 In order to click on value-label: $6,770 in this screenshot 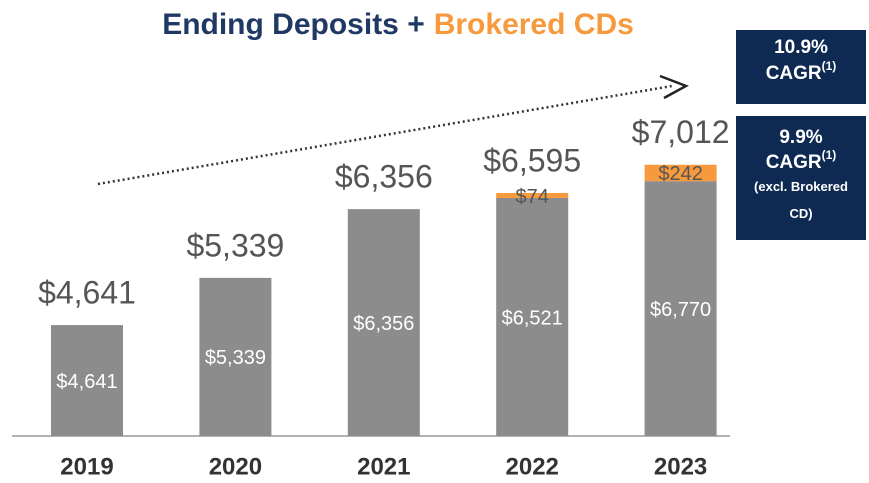, I will do `click(680, 310)`.